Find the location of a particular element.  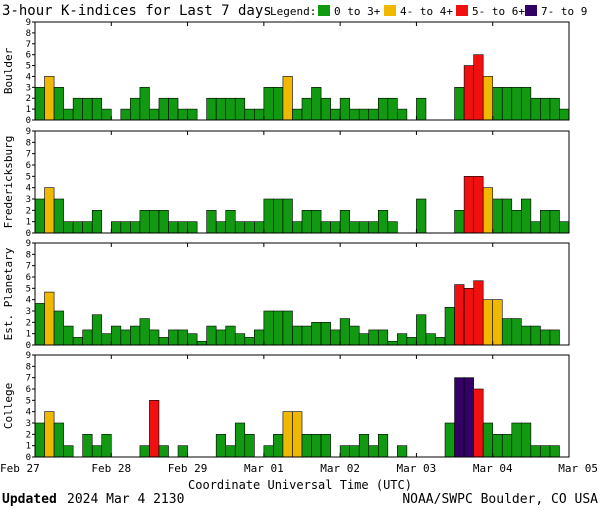

panel-title: College is located at coordinates (8, 406).